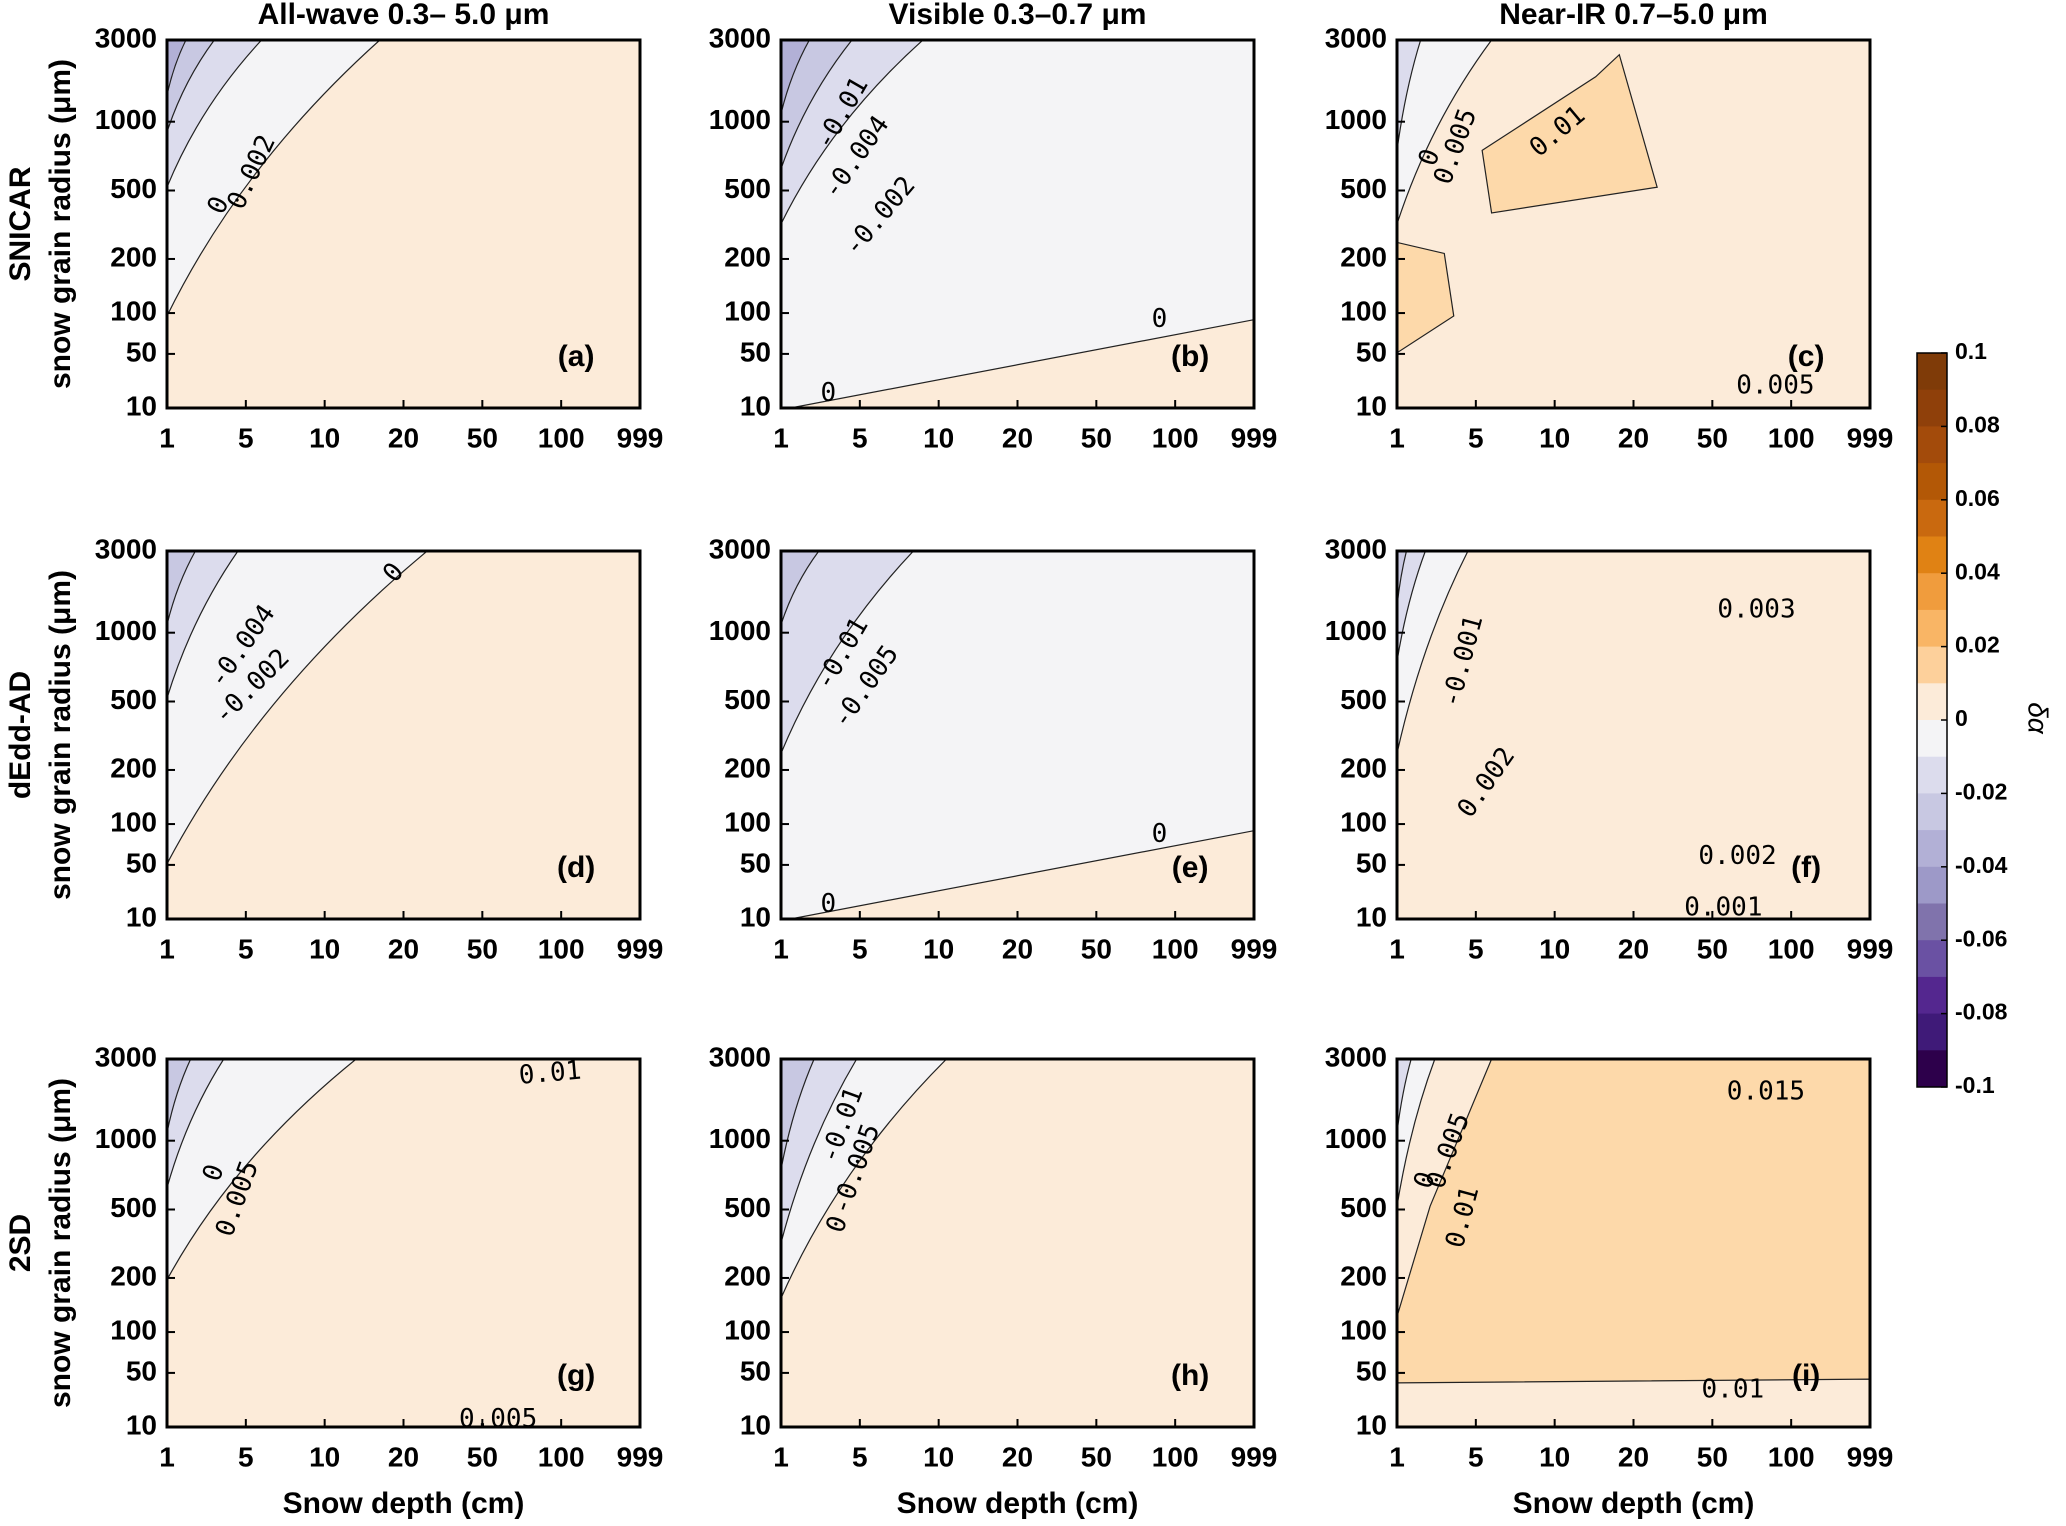 The height and width of the screenshot is (1526, 2066). What do you see at coordinates (576, 1375) in the screenshot?
I see `panel-label: (g)` at bounding box center [576, 1375].